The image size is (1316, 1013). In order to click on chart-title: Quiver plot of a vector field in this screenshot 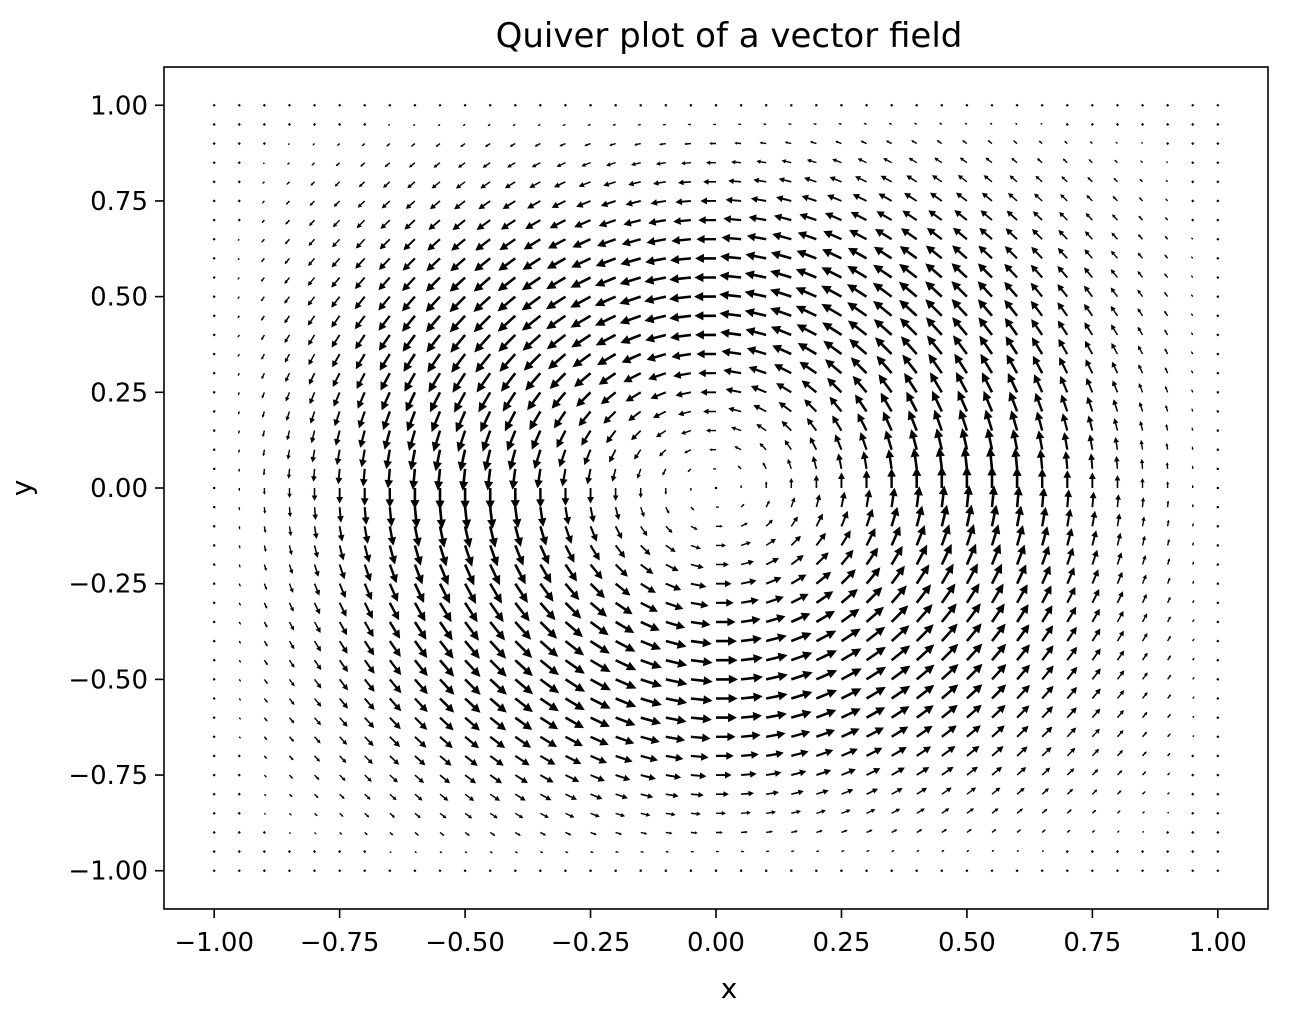, I will do `click(729, 36)`.